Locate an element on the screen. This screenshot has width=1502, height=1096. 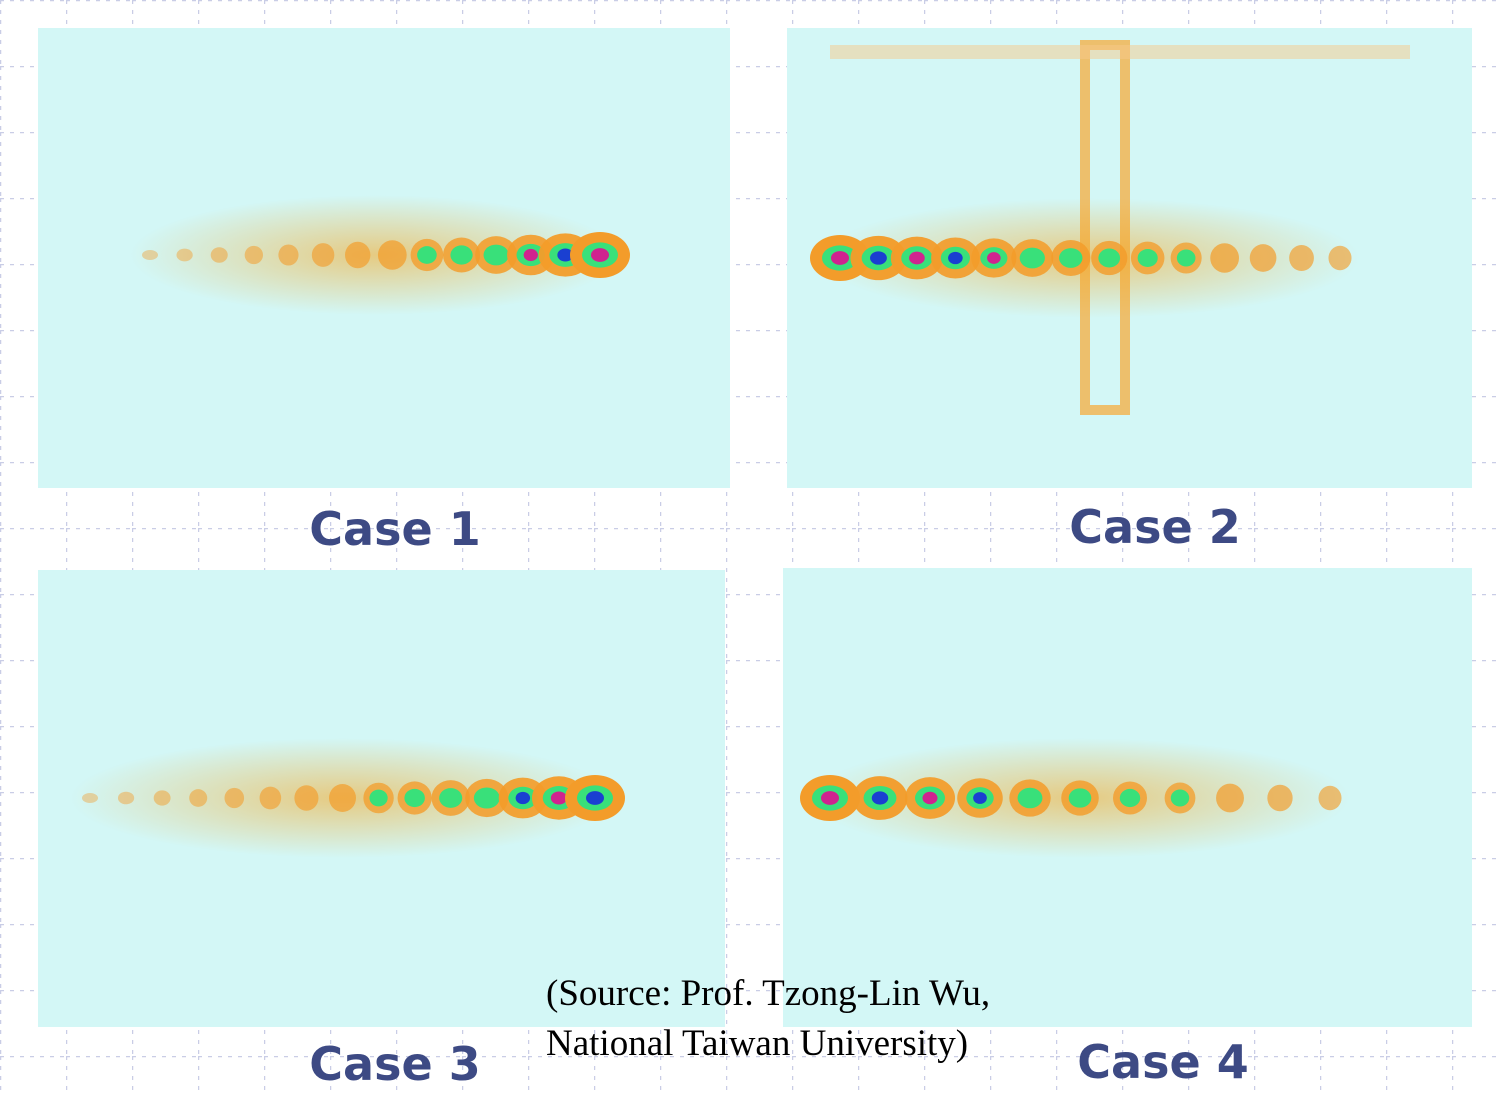
source-note: National Taiwan University) is located at coordinates (757, 1043).